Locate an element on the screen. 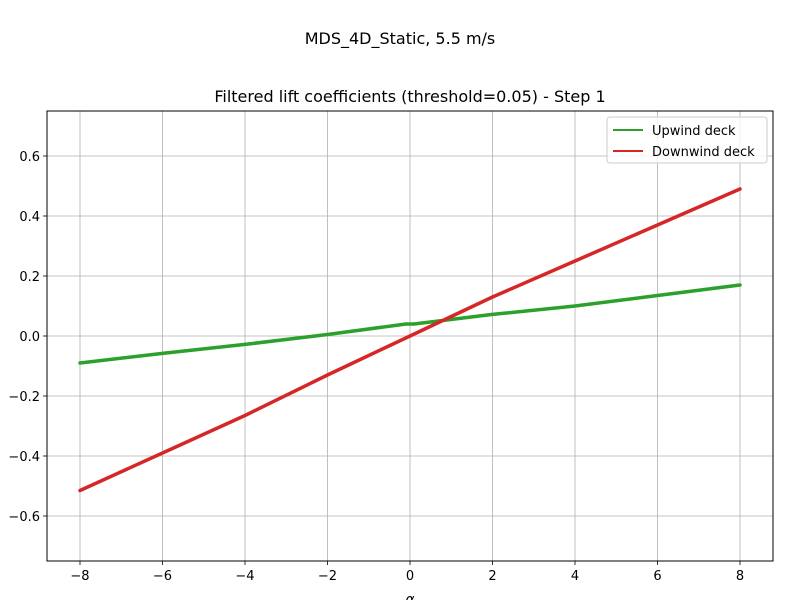 The height and width of the screenshot is (600, 800). y-axis: −0.6 −0.4 −0.2 0.0 0.2 0.4 0.6 is located at coordinates (27, 337).